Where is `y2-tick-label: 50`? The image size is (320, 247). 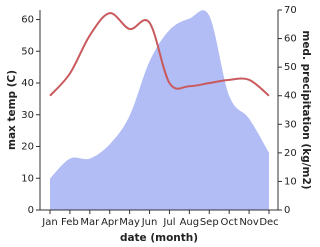 y2-tick-label: 50 is located at coordinates (290, 67).